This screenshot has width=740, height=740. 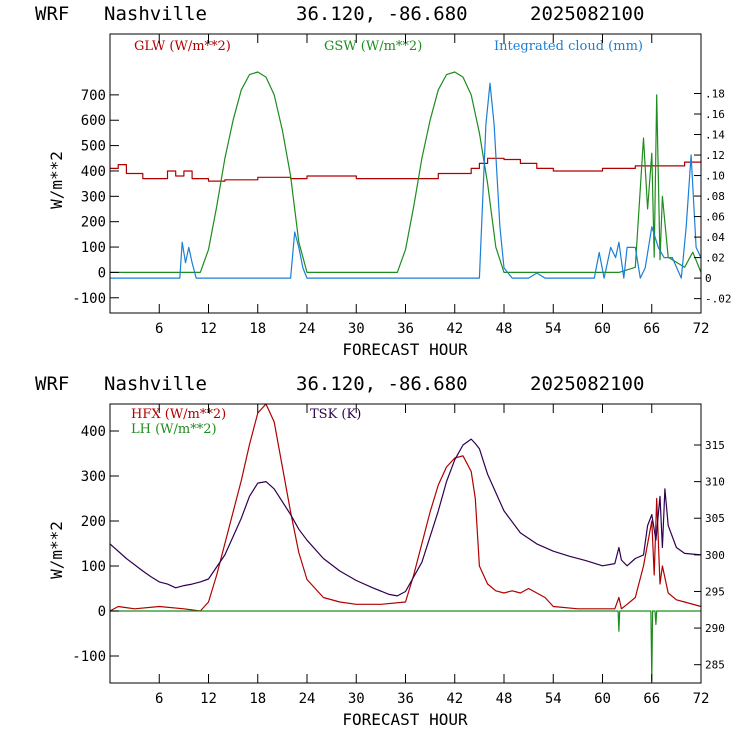 What do you see at coordinates (715, 258) in the screenshot?
I see `y2-tick-label: .02` at bounding box center [715, 258].